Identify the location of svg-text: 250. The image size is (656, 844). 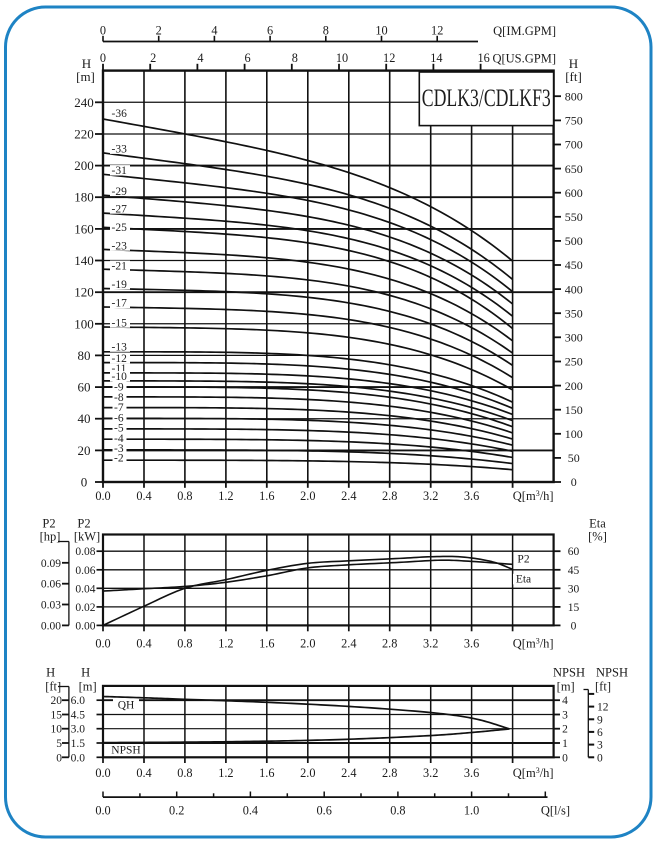
(574, 362).